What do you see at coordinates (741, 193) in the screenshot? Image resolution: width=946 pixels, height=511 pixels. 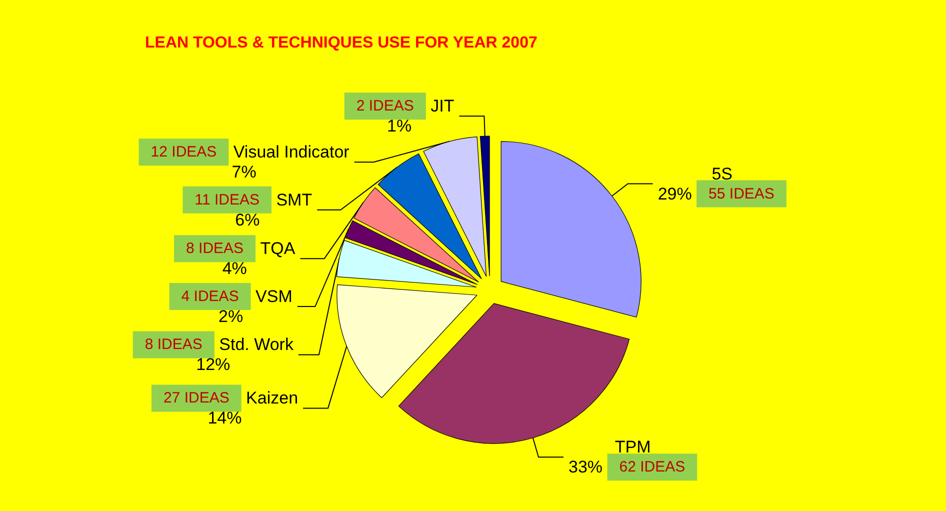 I see `data-label: 55 IDEAS` at bounding box center [741, 193].